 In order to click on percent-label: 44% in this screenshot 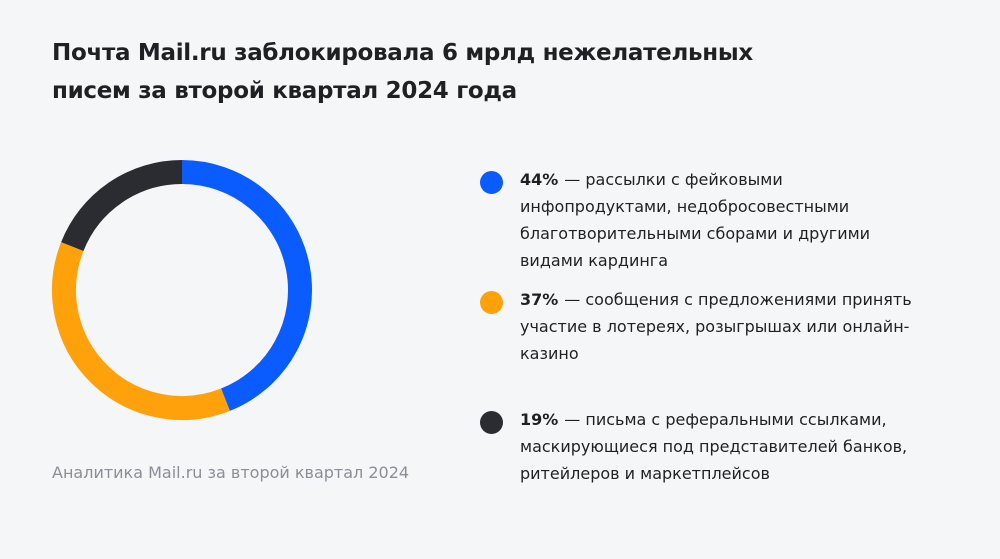, I will do `click(539, 179)`.